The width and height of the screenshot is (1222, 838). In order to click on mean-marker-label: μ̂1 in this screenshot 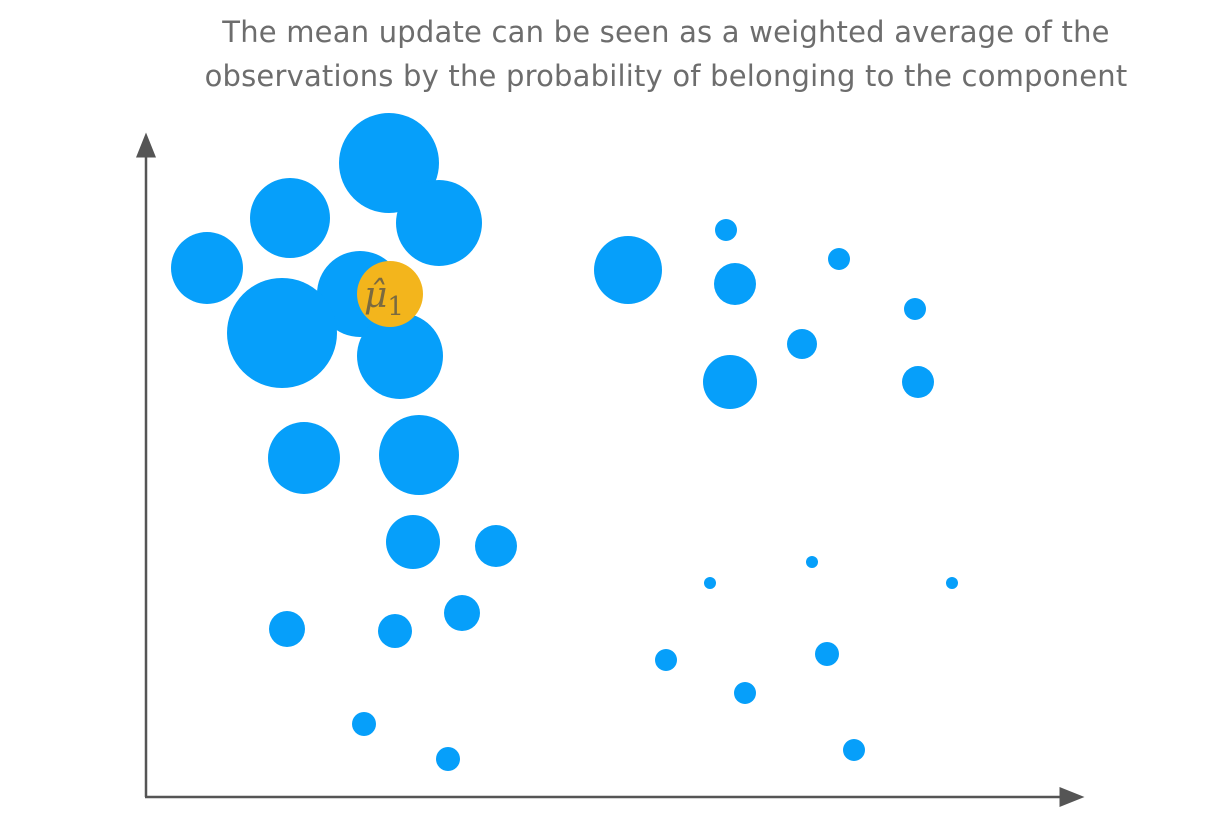, I will do `click(384, 298)`.